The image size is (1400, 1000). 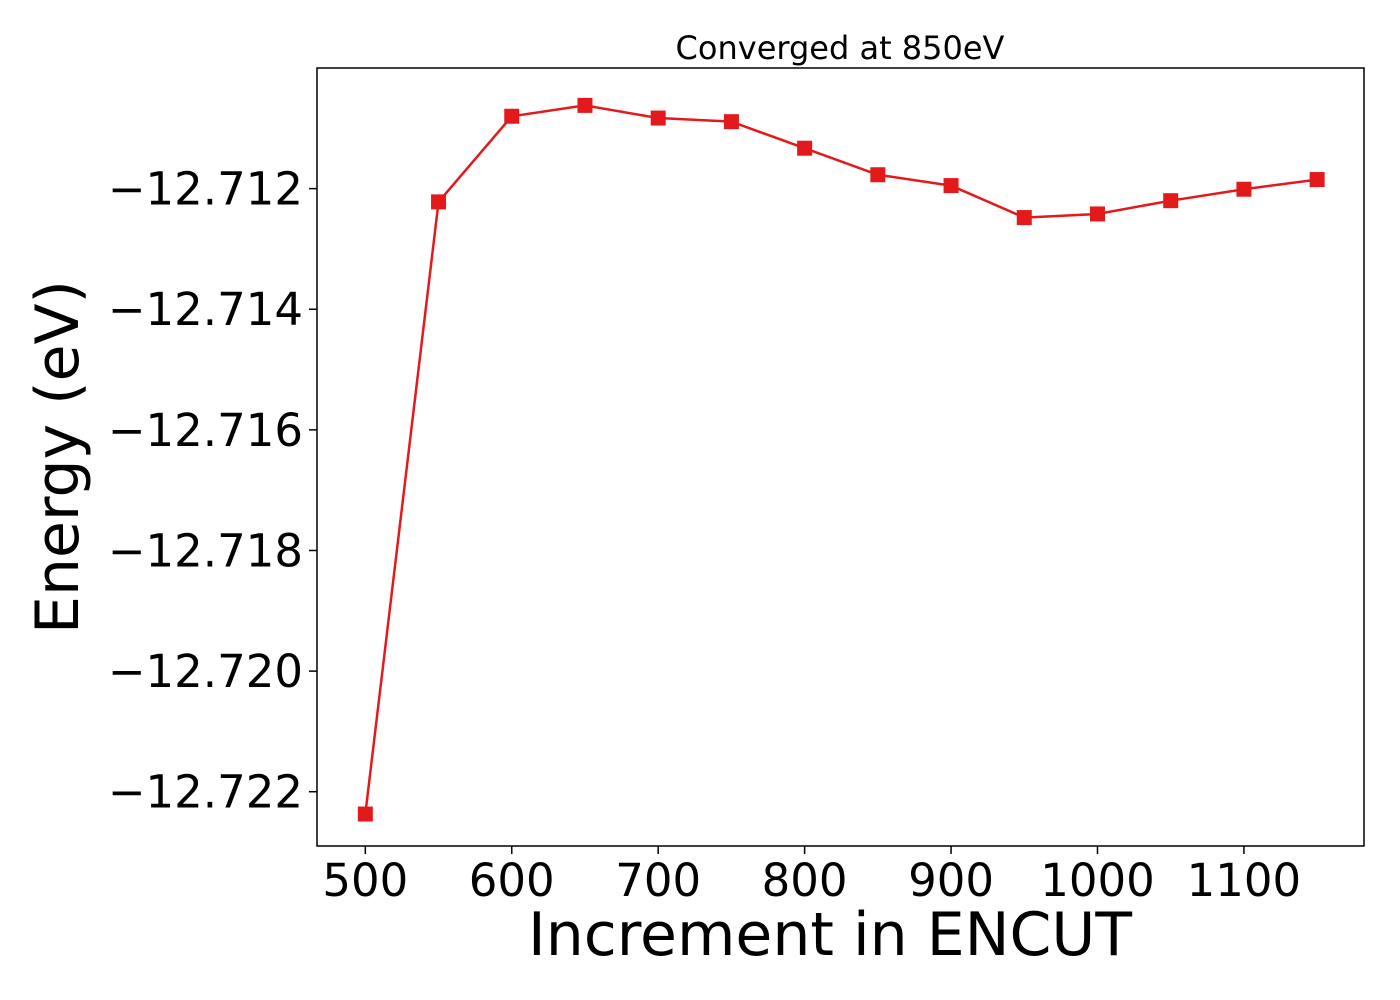 What do you see at coordinates (805, 880) in the screenshot?
I see `x-tick-label: 800` at bounding box center [805, 880].